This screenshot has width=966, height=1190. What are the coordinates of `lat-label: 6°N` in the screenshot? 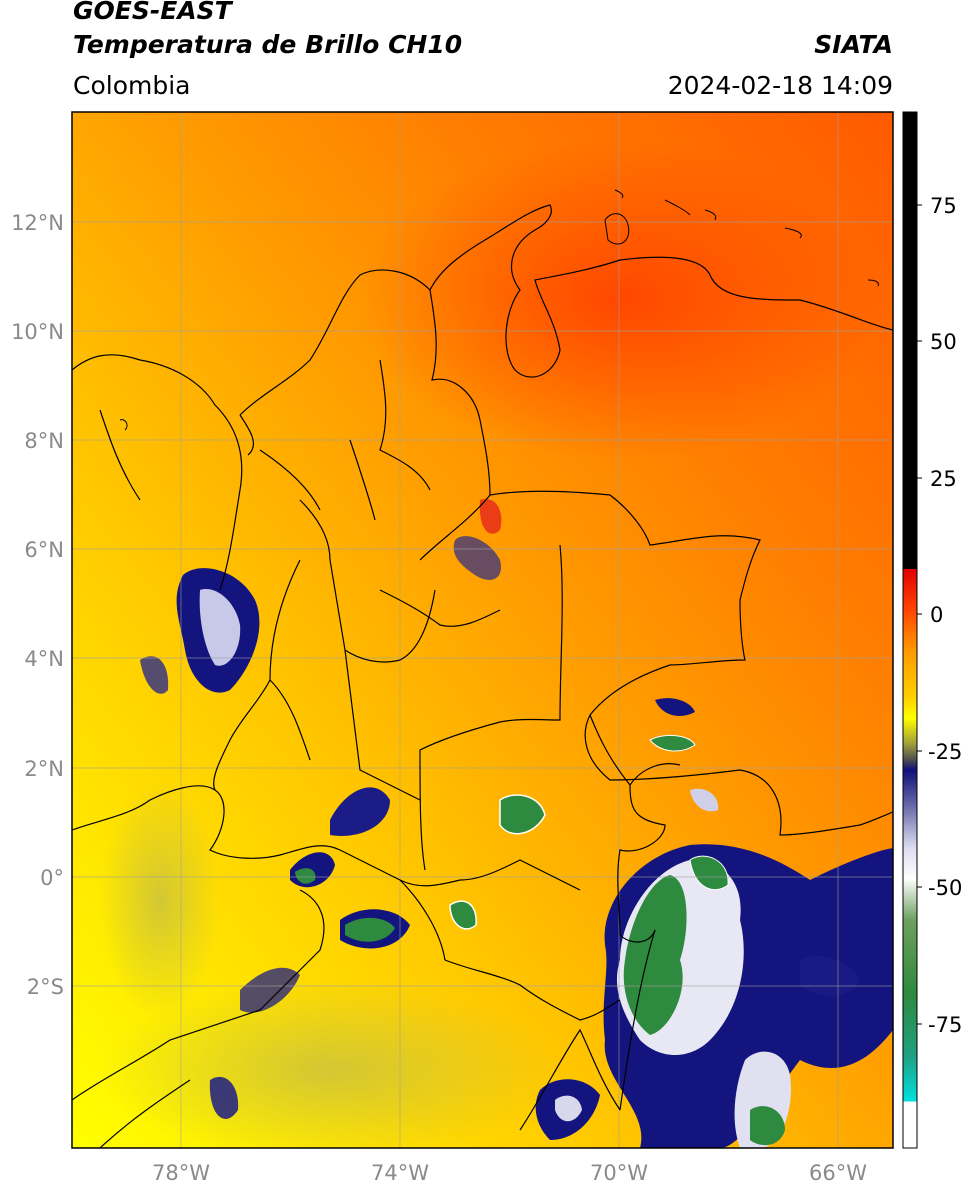 It's located at (44, 550).